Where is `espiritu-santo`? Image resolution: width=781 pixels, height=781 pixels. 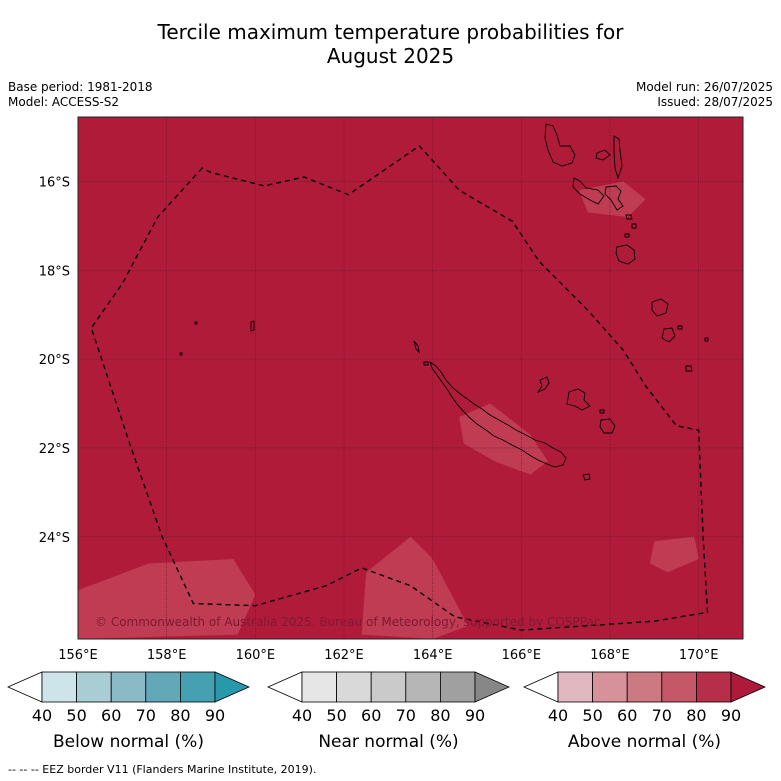 espiritu-santo is located at coordinates (560, 145).